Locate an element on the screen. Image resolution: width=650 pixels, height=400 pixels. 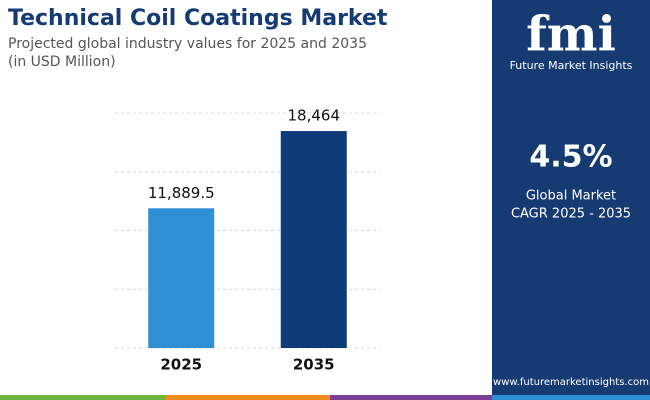
x-tick-label: 2025 is located at coordinates (181, 365).